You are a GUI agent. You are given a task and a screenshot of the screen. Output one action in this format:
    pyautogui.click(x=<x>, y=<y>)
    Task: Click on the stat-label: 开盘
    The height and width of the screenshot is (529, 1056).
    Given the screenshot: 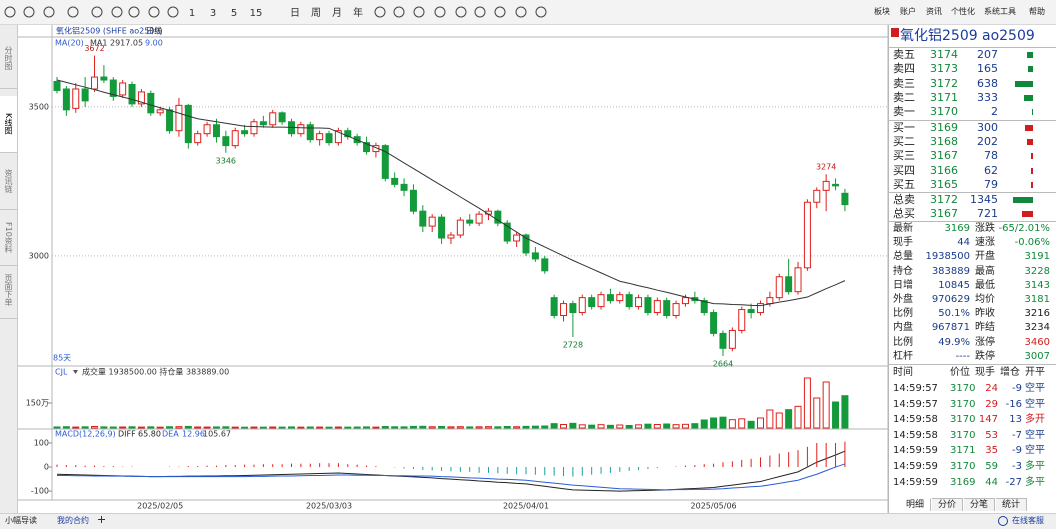 What is the action you would take?
    pyautogui.click(x=985, y=257)
    